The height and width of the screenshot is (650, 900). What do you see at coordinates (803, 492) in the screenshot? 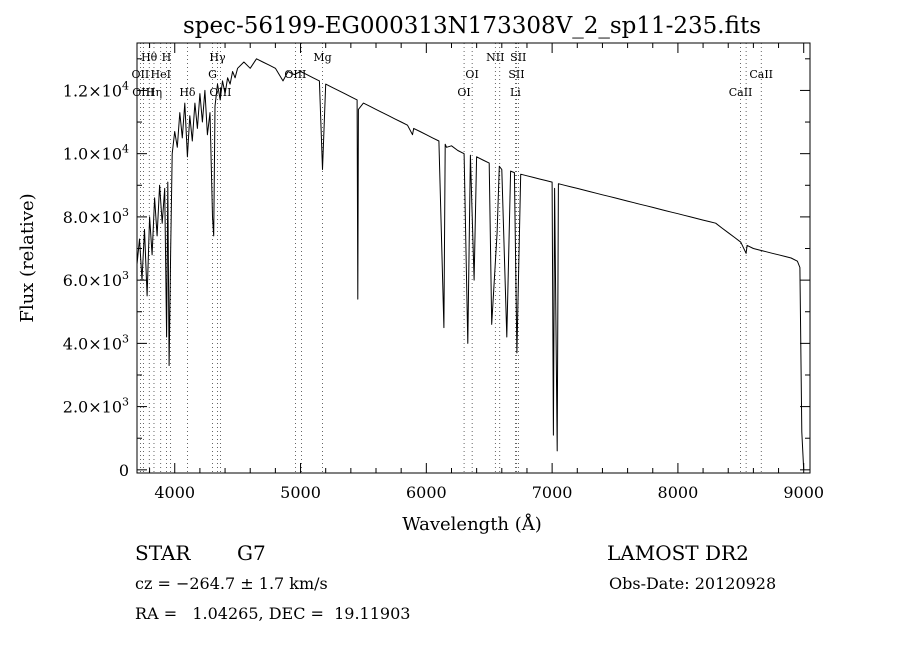
I see `x-tick-label: 9000` at bounding box center [803, 492].